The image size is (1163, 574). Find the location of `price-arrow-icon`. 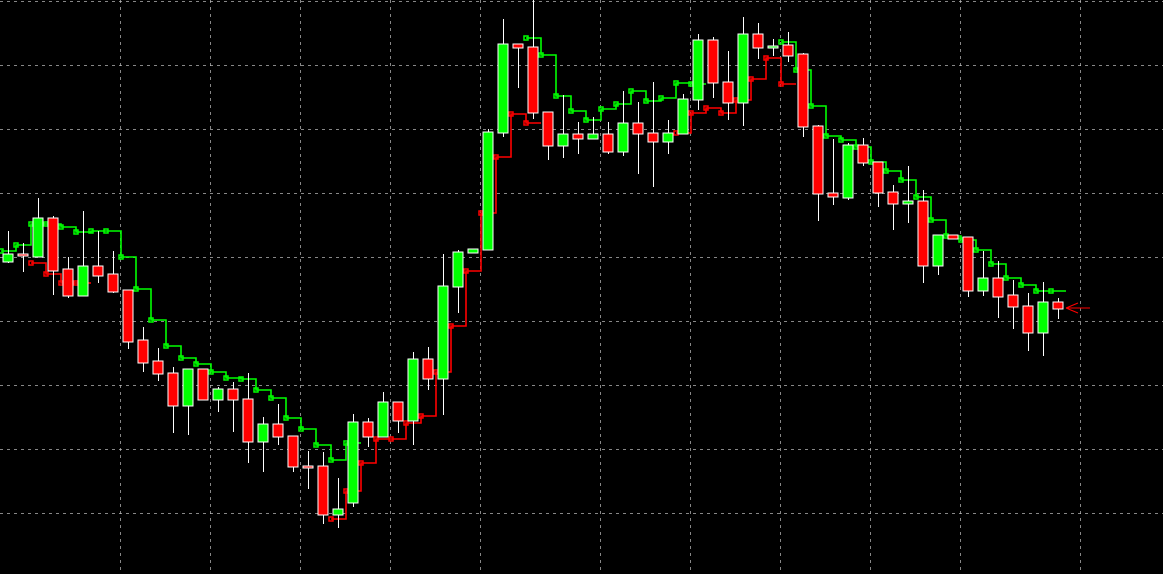

price-arrow-icon is located at coordinates (1077, 308).